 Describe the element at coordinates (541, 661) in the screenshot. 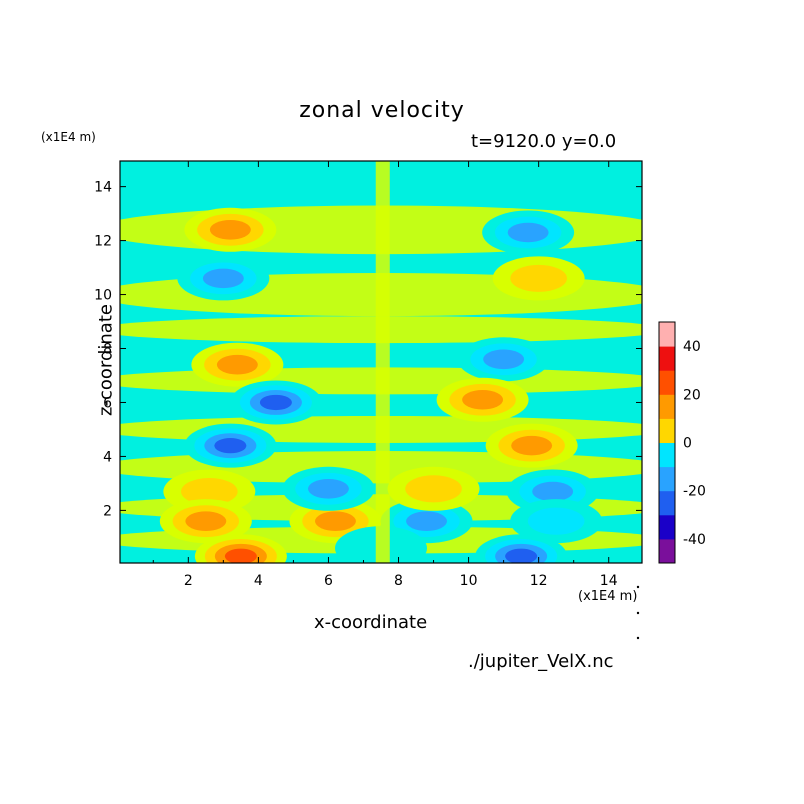

I see `source-filename: ./jupiter_VelX.nc` at that location.